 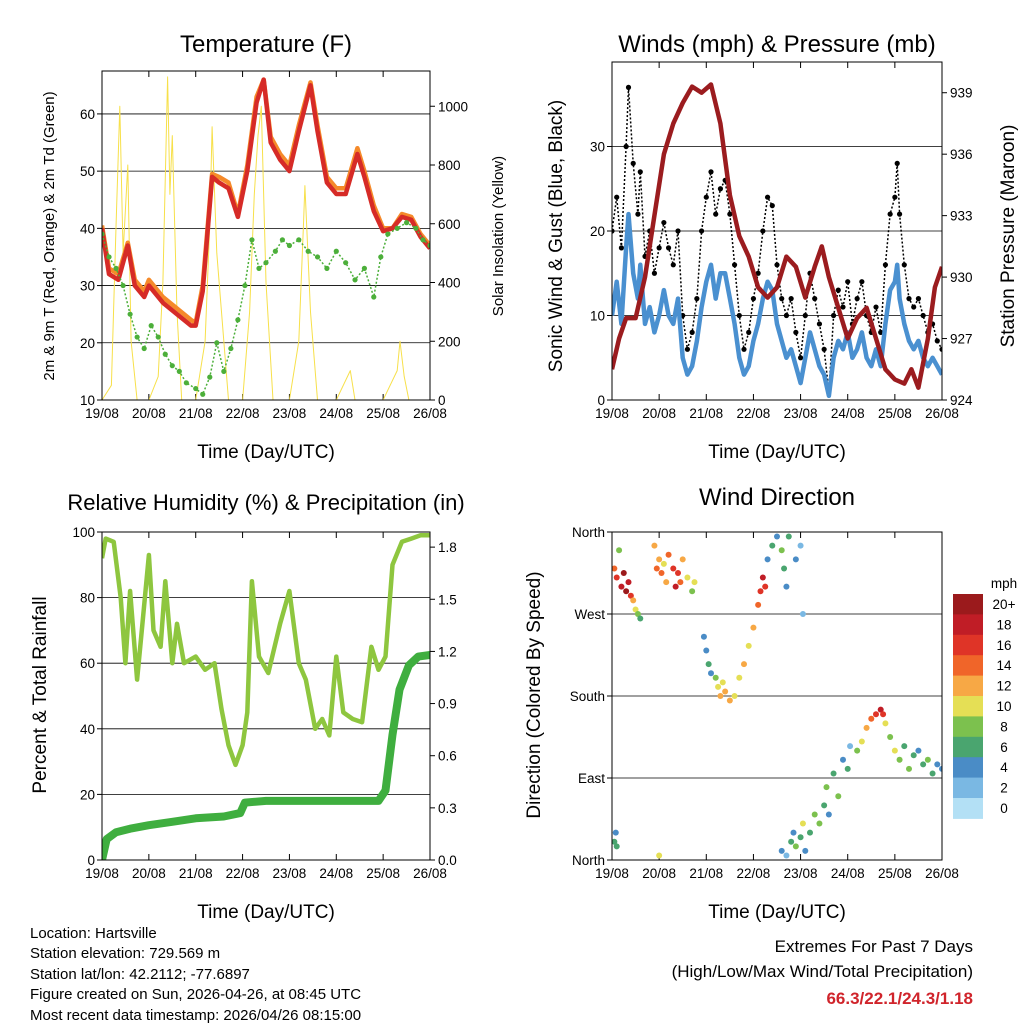 I want to click on gust-line, so click(x=777, y=239).